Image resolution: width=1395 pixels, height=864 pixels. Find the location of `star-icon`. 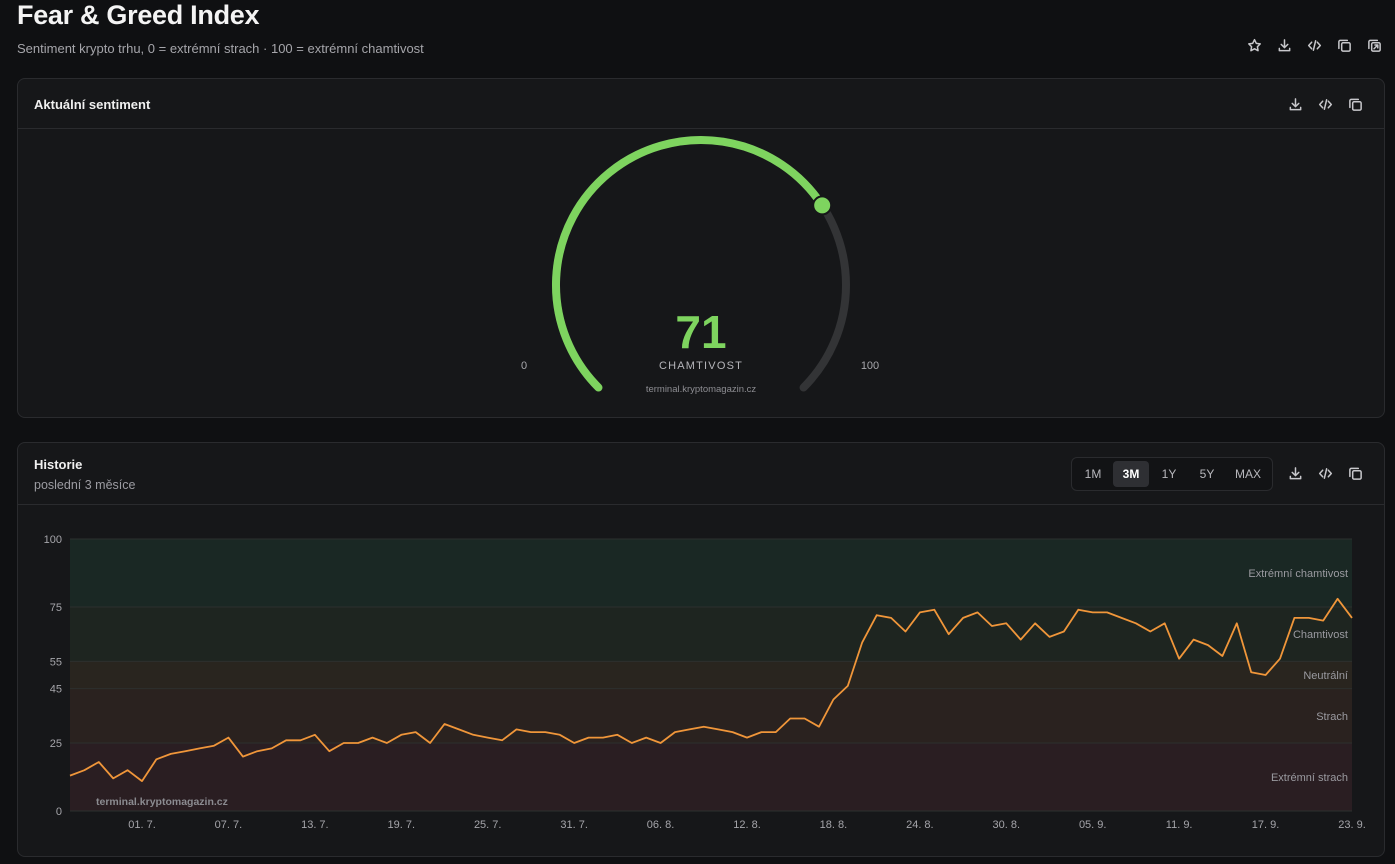

star-icon is located at coordinates (1254, 44).